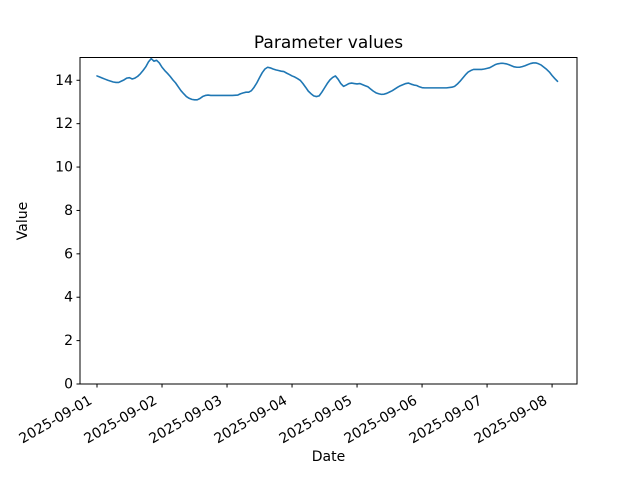 This screenshot has width=640, height=480. I want to click on x-tick-label: 2025-09-04, so click(251, 420).